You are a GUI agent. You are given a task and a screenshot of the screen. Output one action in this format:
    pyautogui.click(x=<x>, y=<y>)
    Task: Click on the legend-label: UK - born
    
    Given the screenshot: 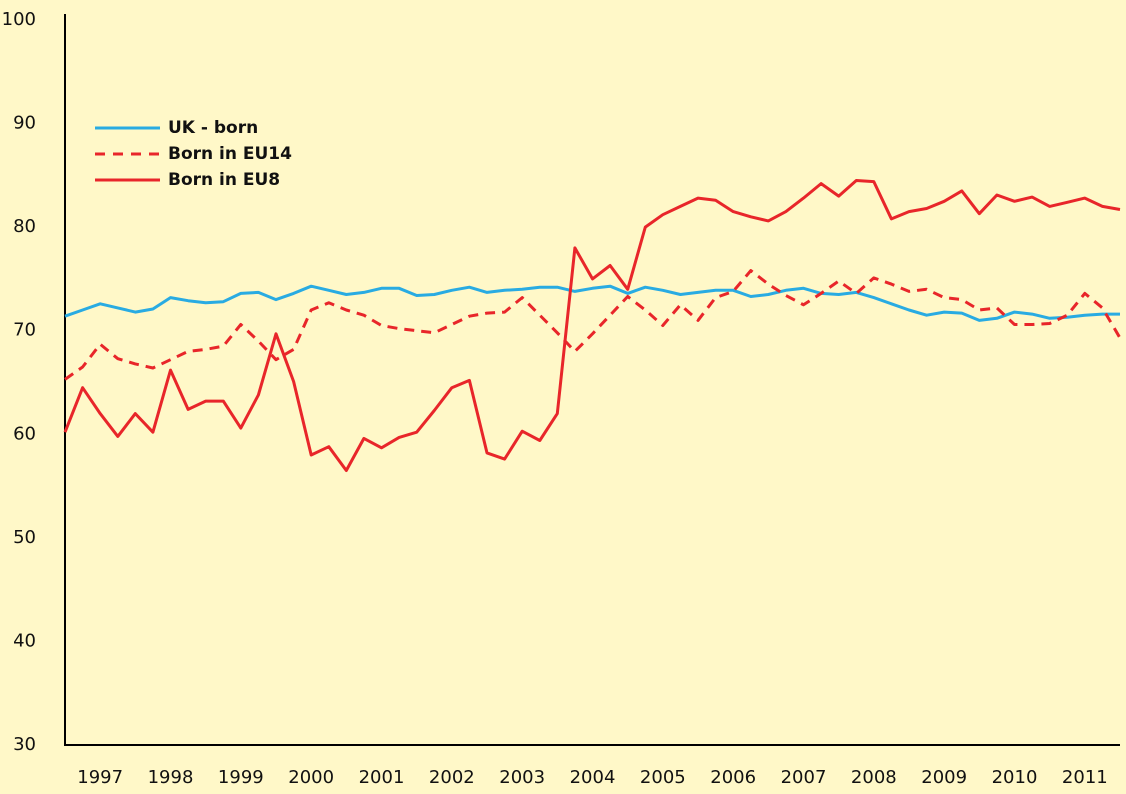 What is the action you would take?
    pyautogui.click(x=213, y=128)
    